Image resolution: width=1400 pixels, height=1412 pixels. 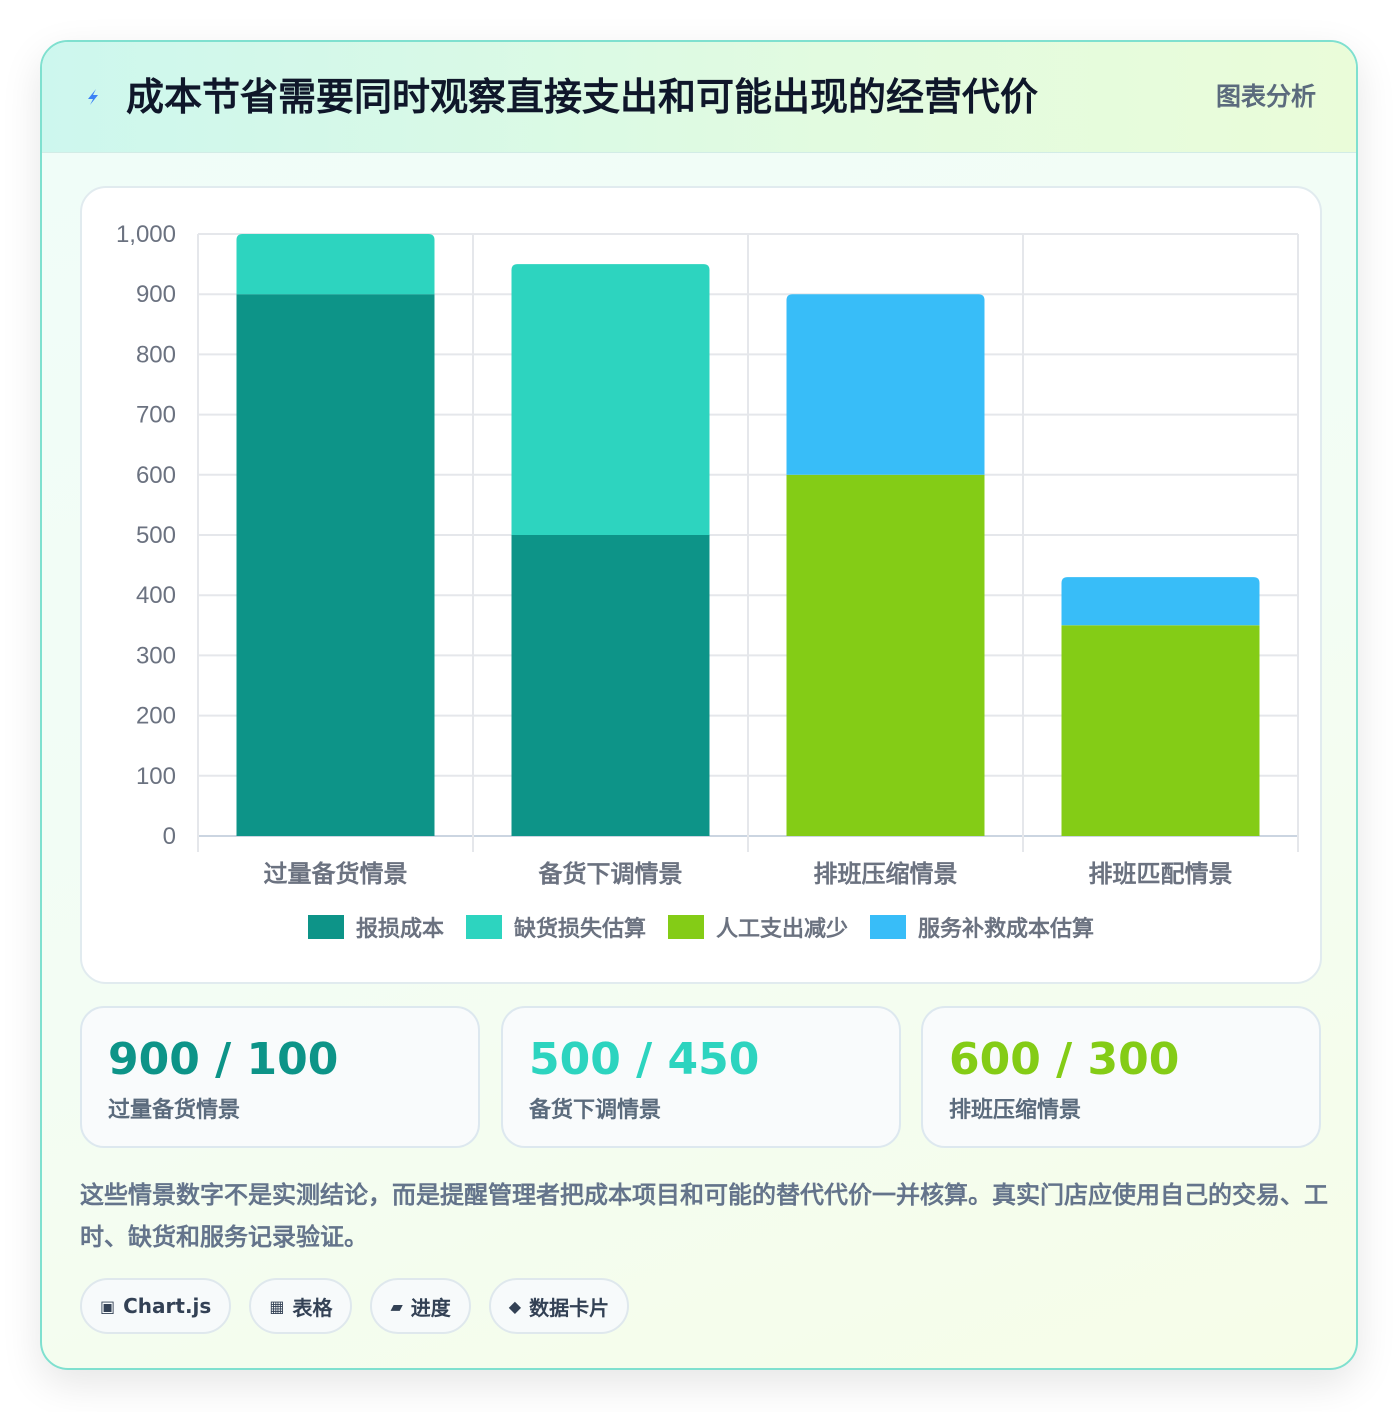 I want to click on y-tick-label: 300, so click(x=156, y=655).